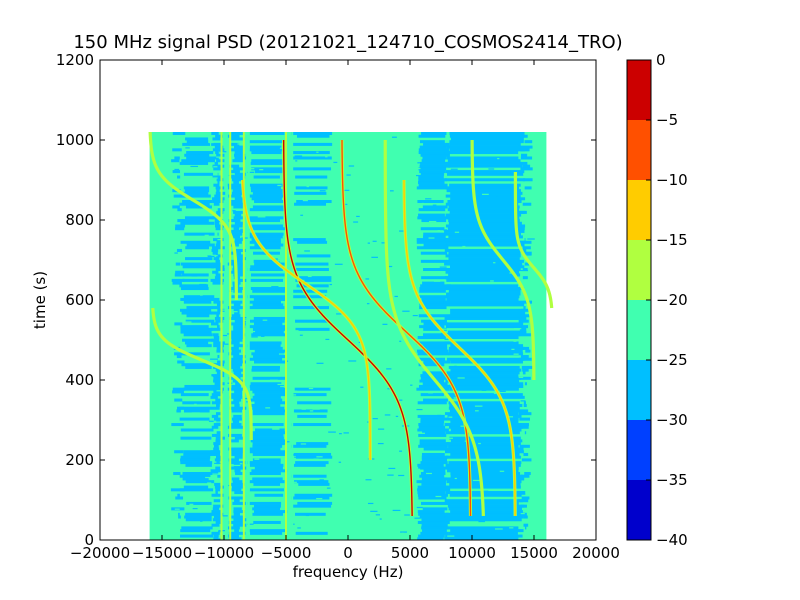  I want to click on x-tick-label: 10000, so click(472, 553).